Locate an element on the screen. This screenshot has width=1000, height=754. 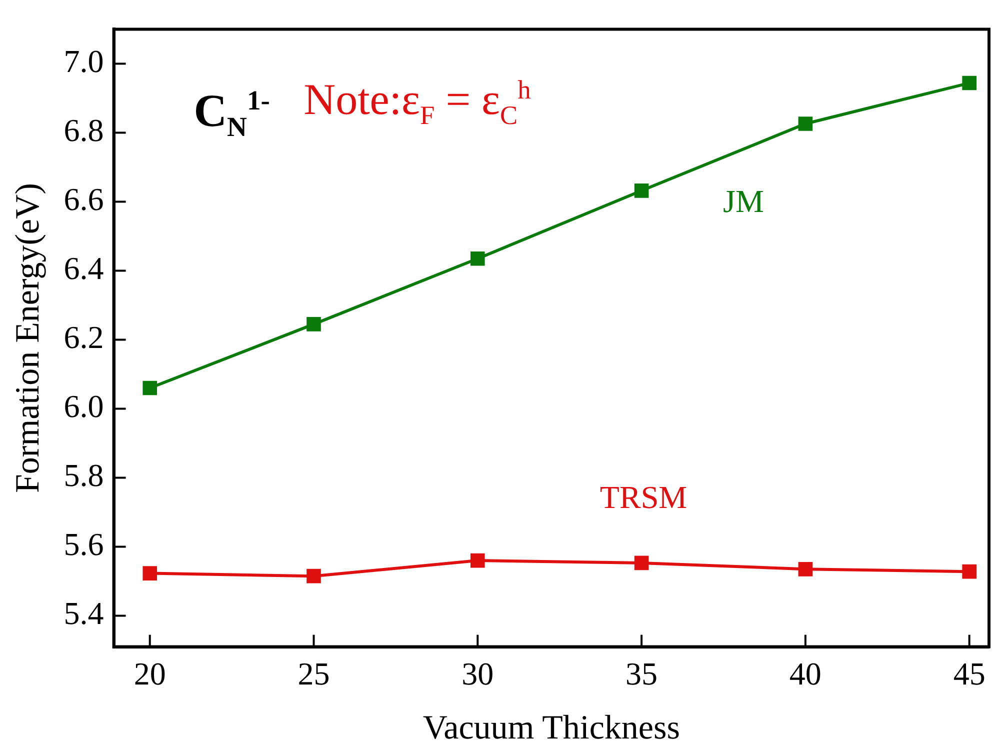
x-tick-label: 45 is located at coordinates (969, 673).